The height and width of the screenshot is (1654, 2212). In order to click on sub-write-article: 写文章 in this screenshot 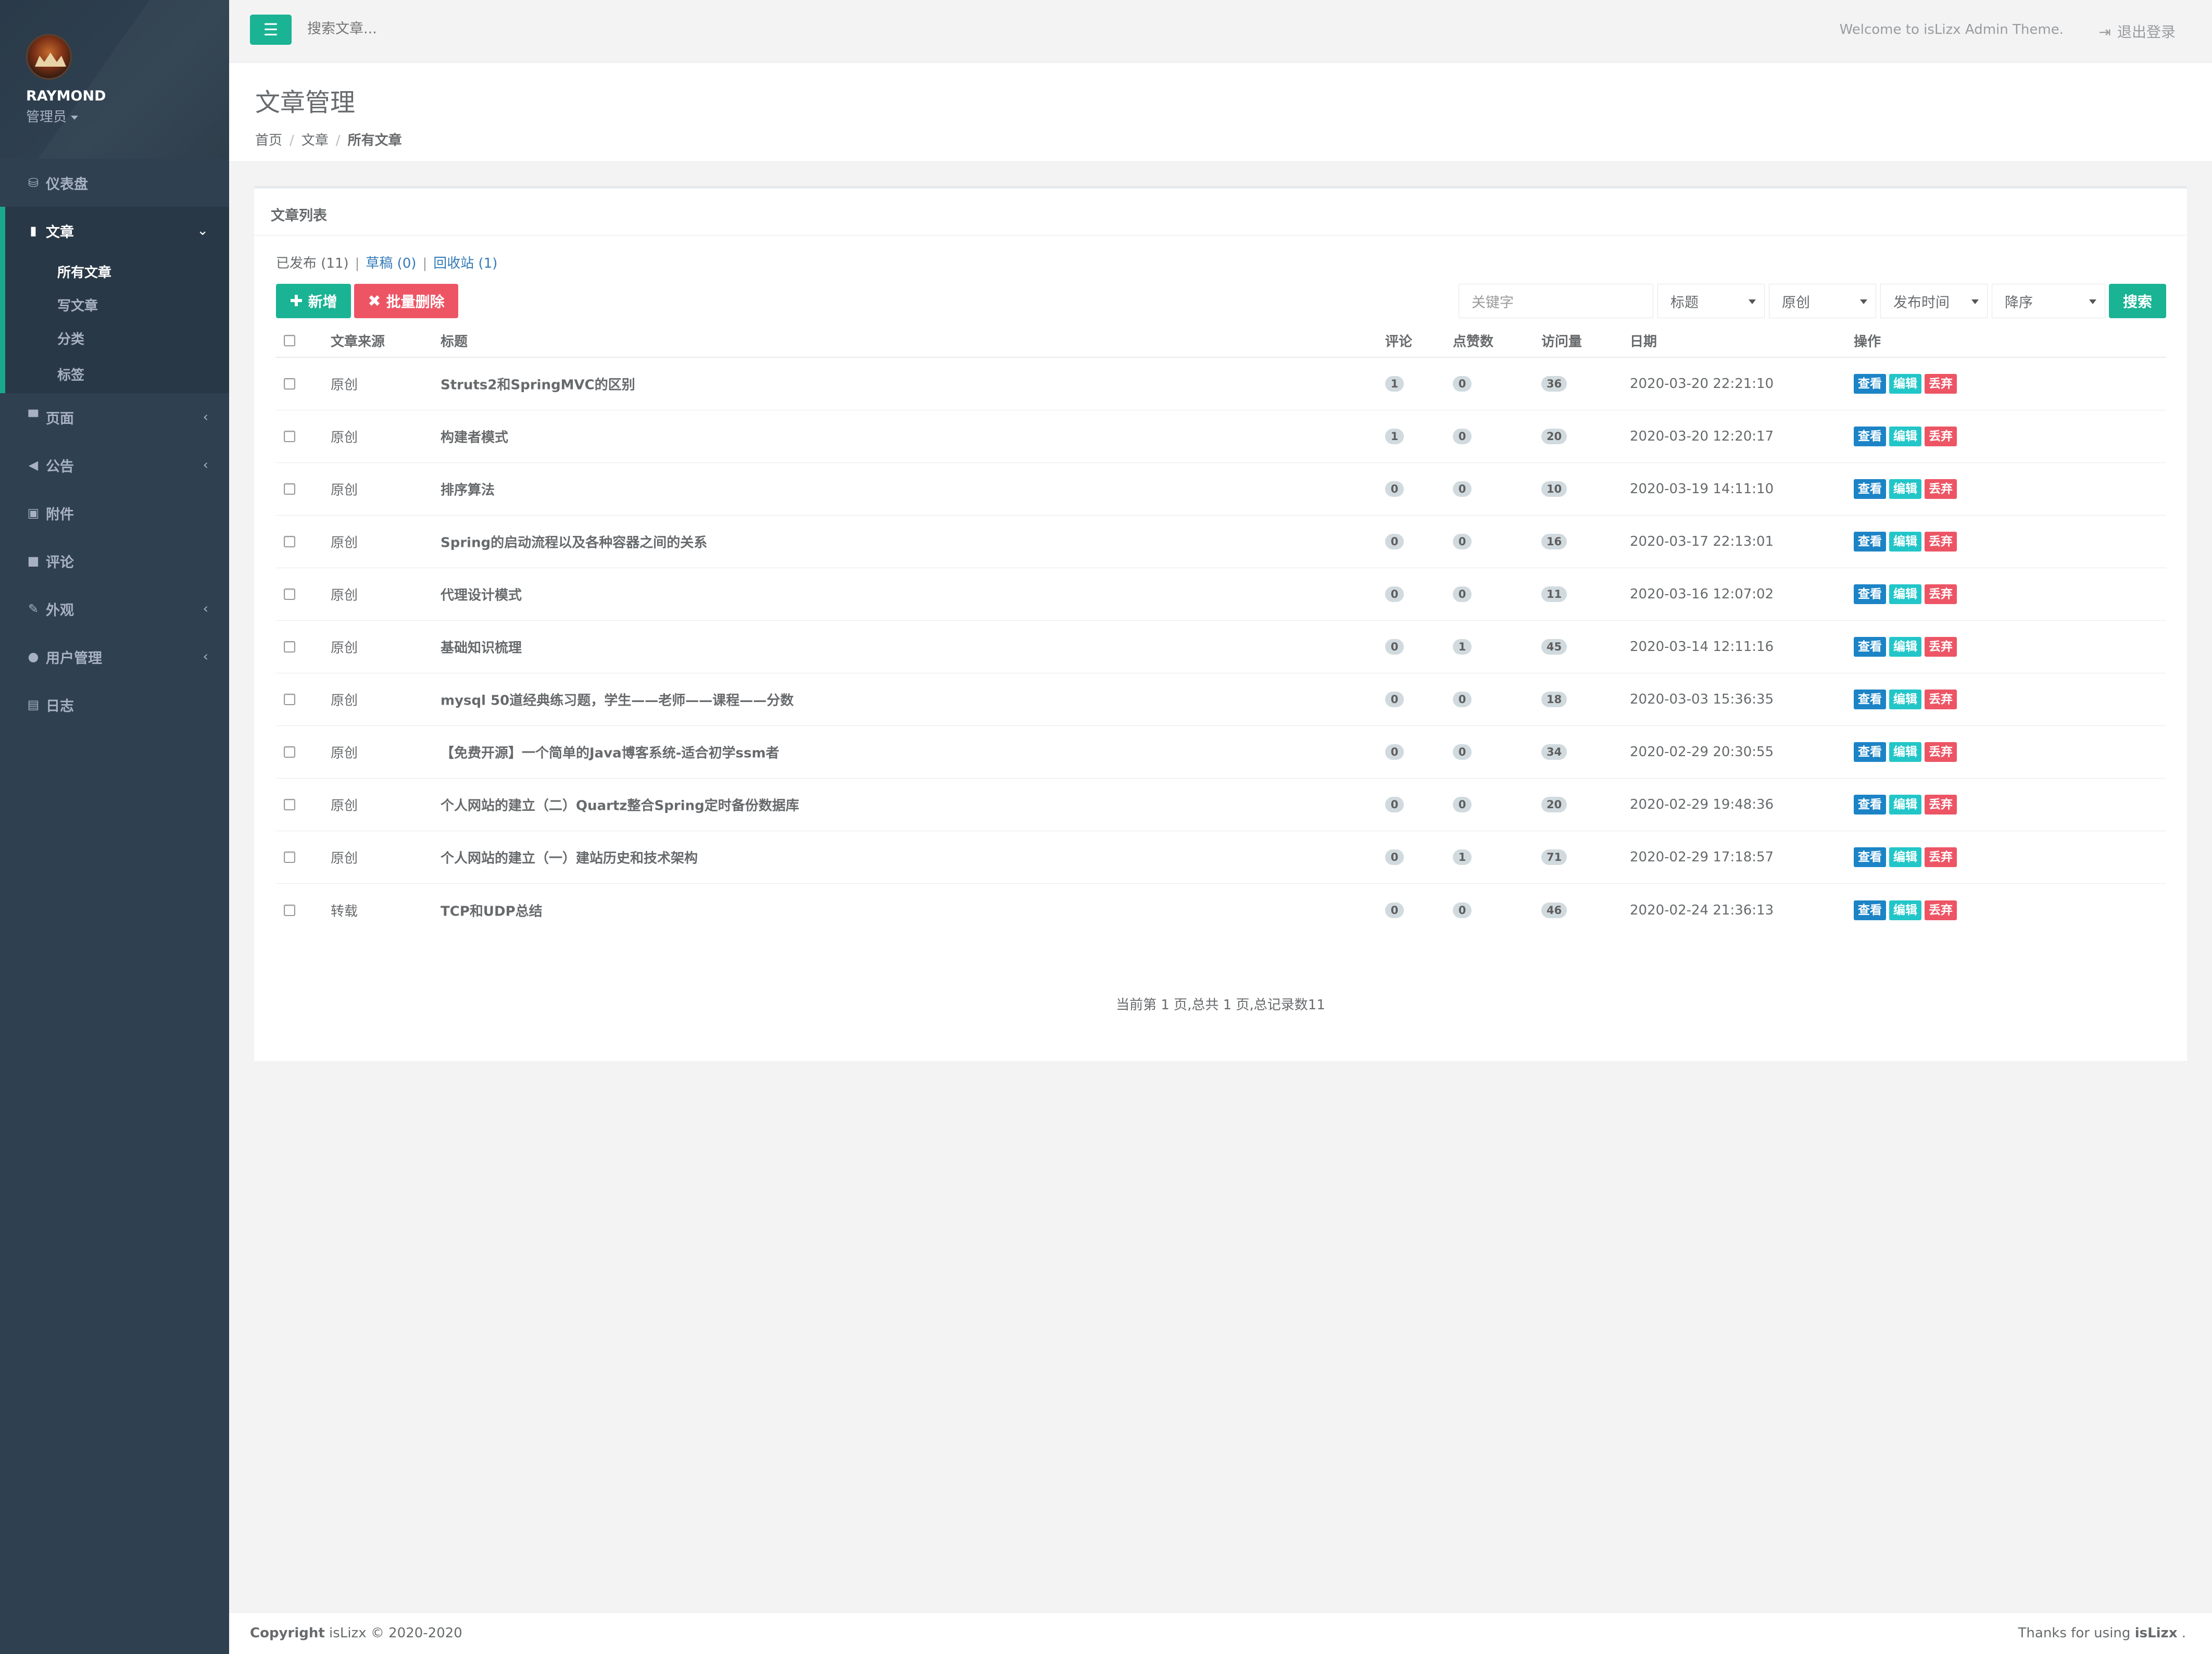, I will do `click(77, 306)`.